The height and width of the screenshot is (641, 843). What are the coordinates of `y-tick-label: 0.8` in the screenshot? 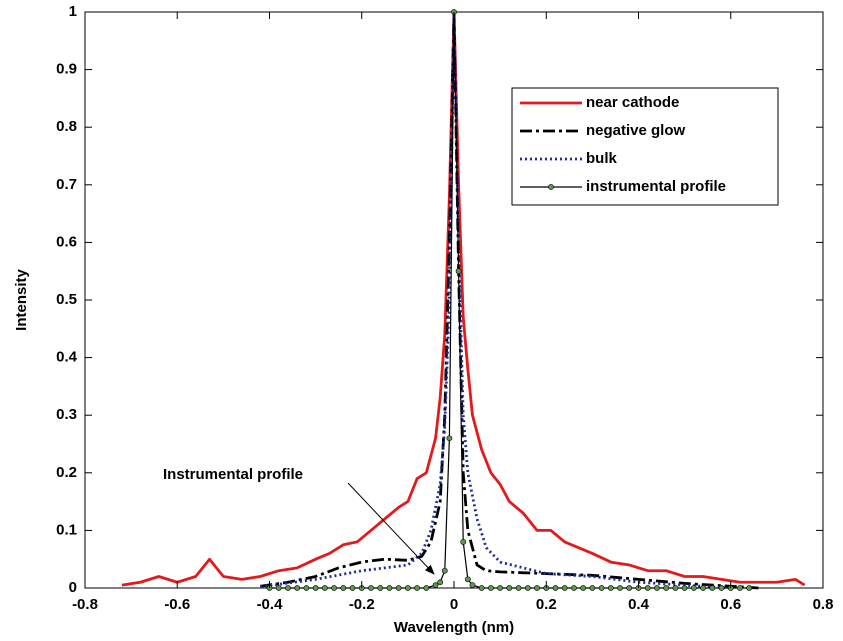 It's located at (66, 126).